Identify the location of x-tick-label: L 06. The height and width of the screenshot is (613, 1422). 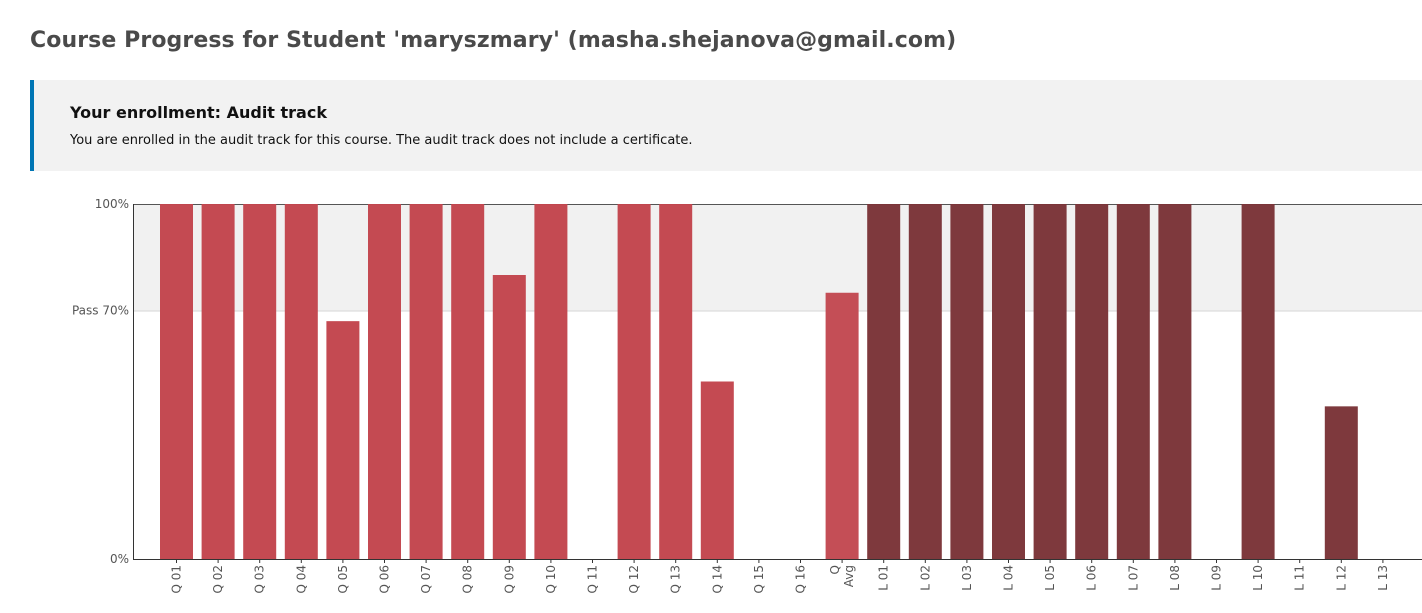
(1092, 578).